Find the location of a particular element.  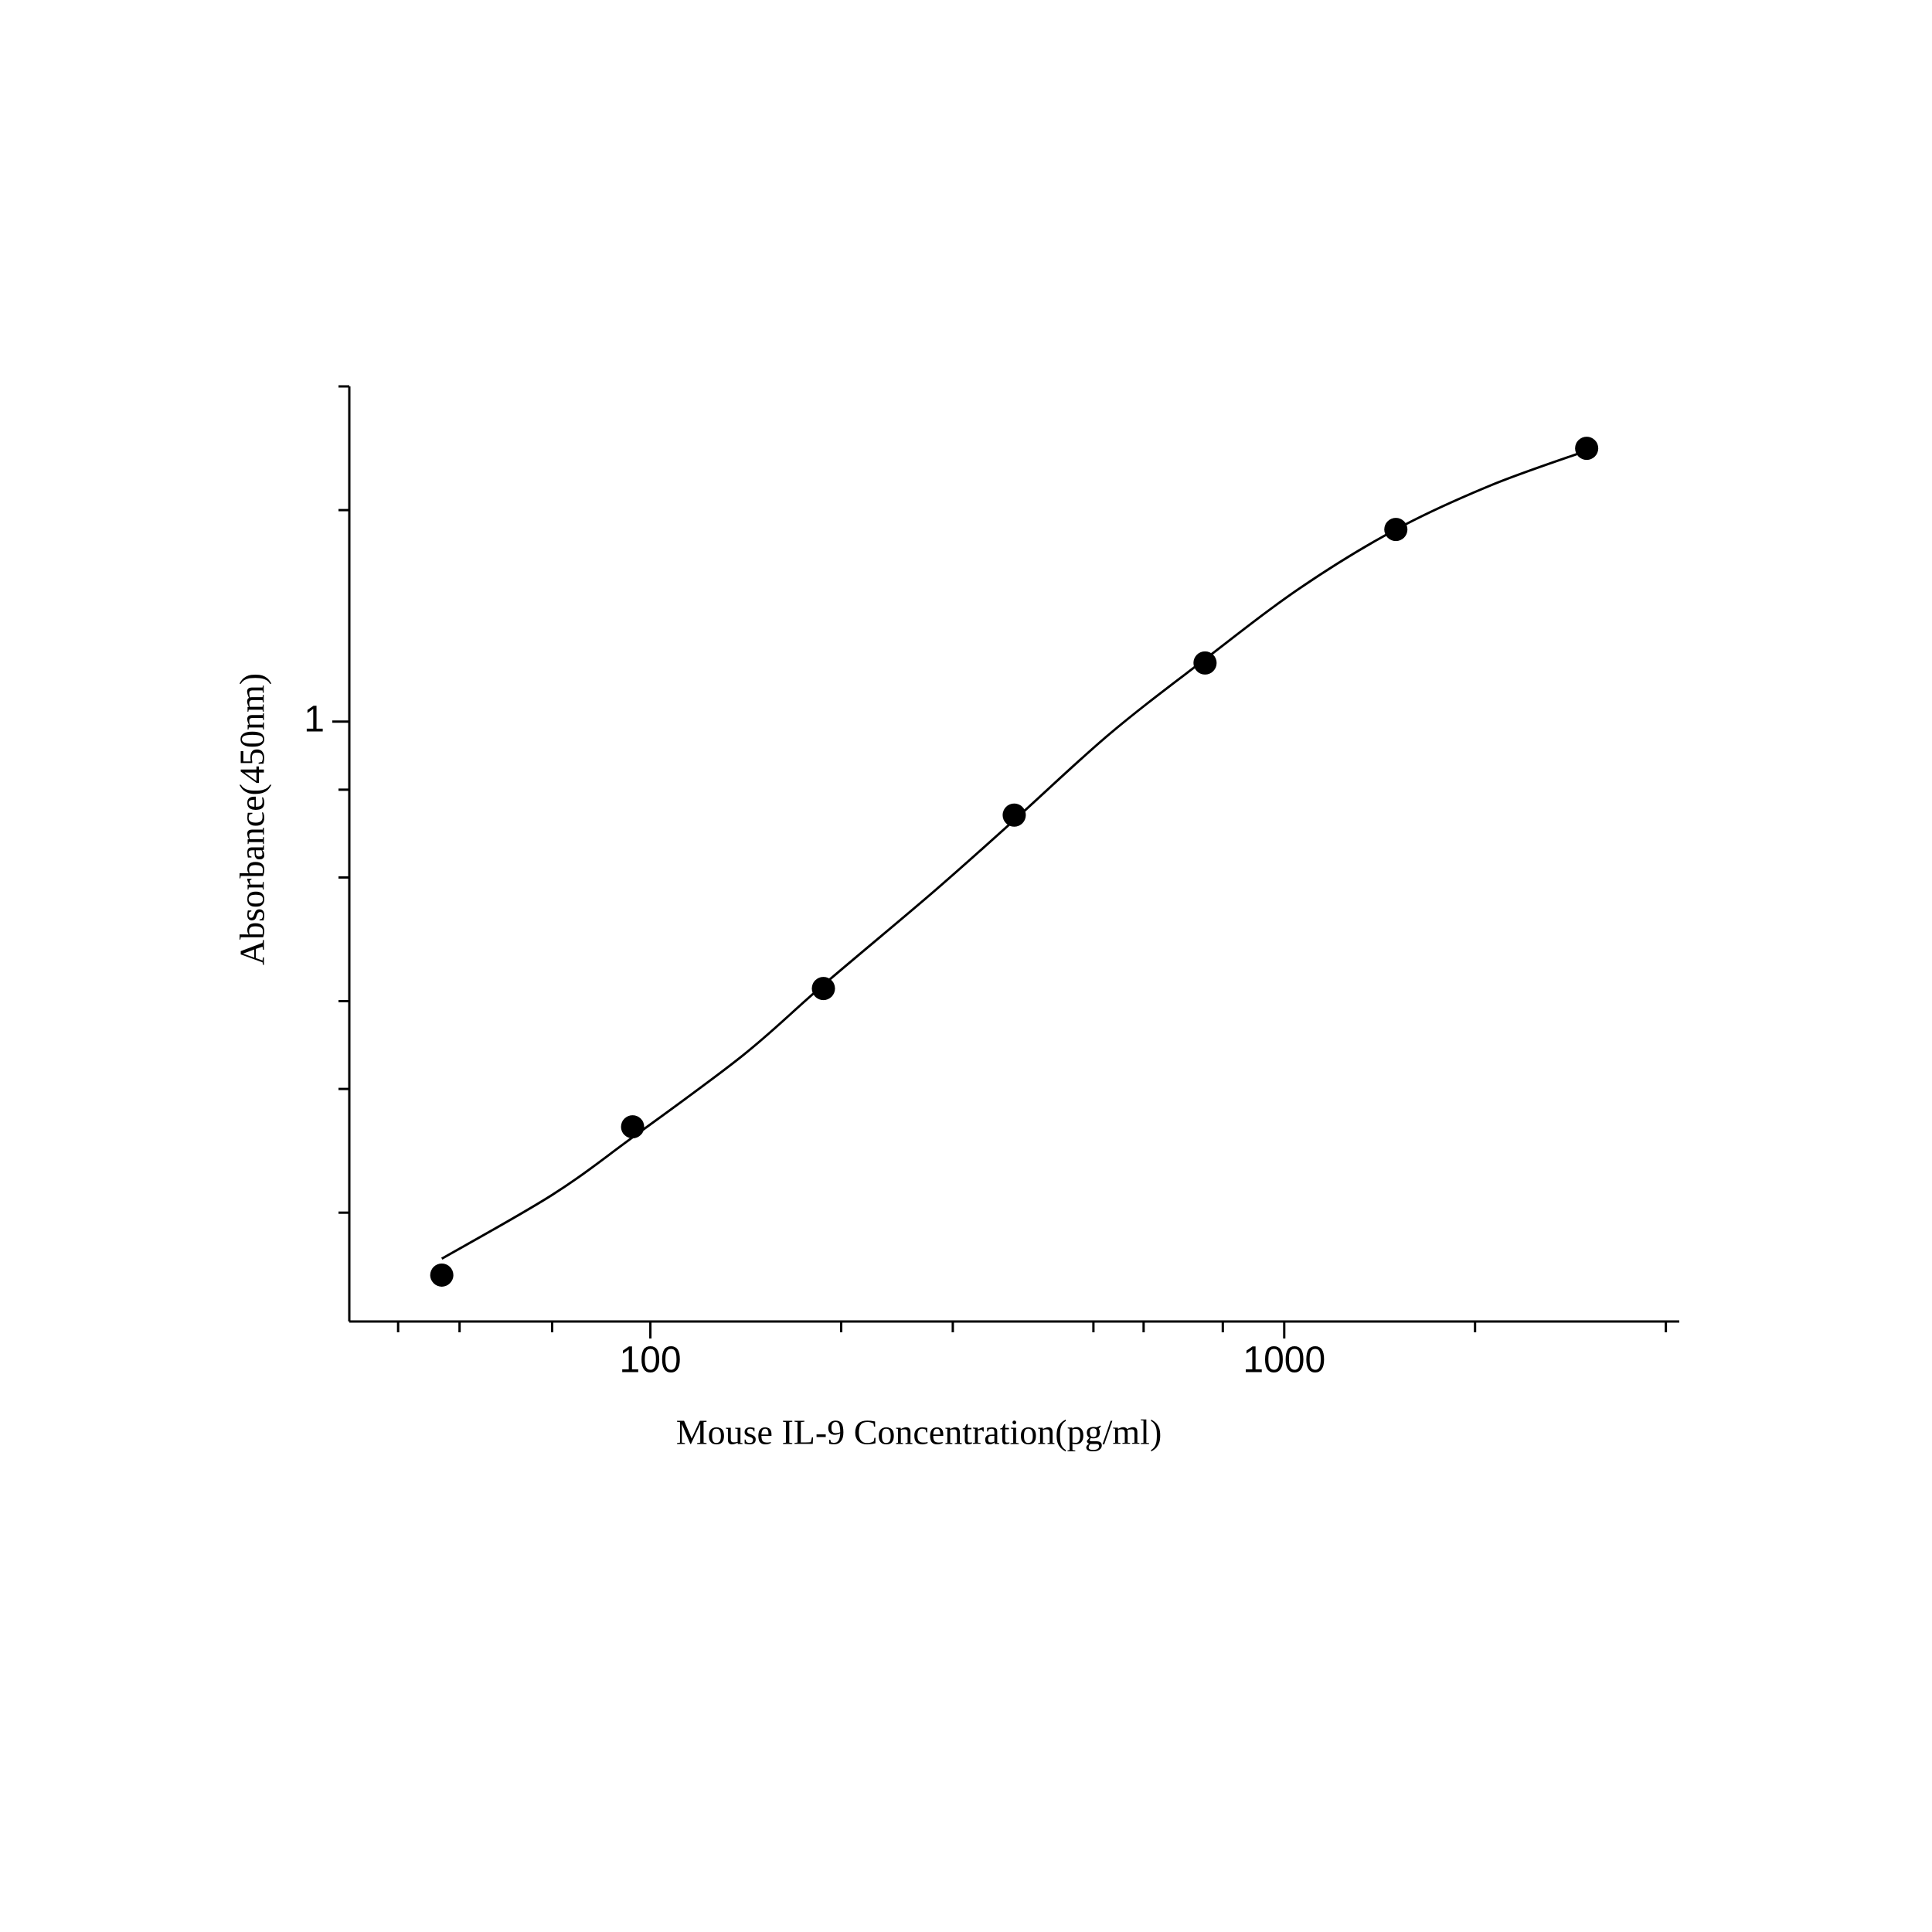

y-tick-label: 1 is located at coordinates (314, 720).